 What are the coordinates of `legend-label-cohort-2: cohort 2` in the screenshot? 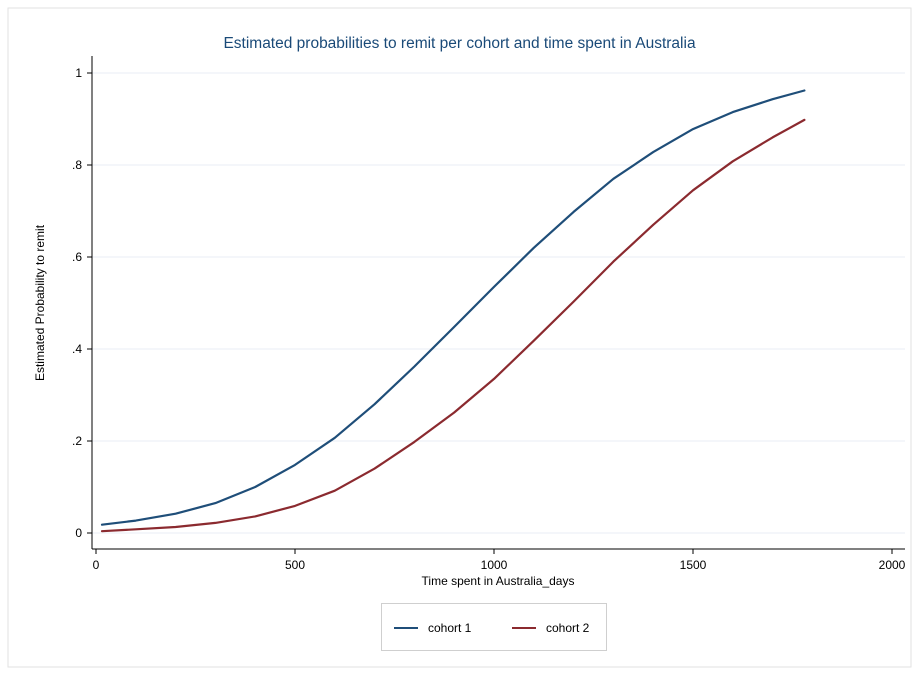 It's located at (568, 628).